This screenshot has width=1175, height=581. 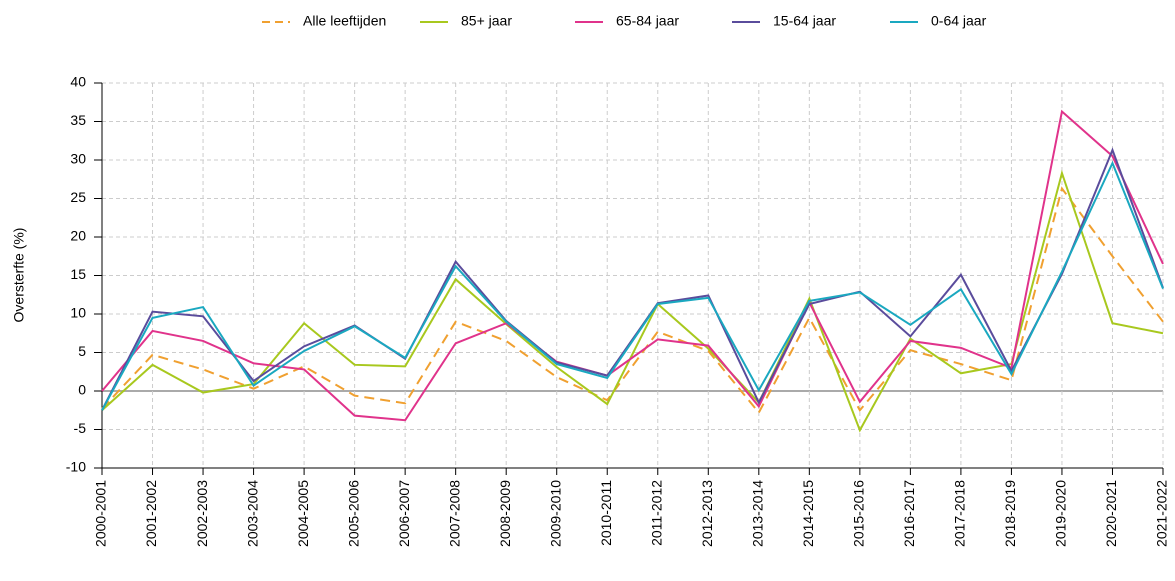 What do you see at coordinates (454, 513) in the screenshot?
I see `x-tick-label: 2007-2008` at bounding box center [454, 513].